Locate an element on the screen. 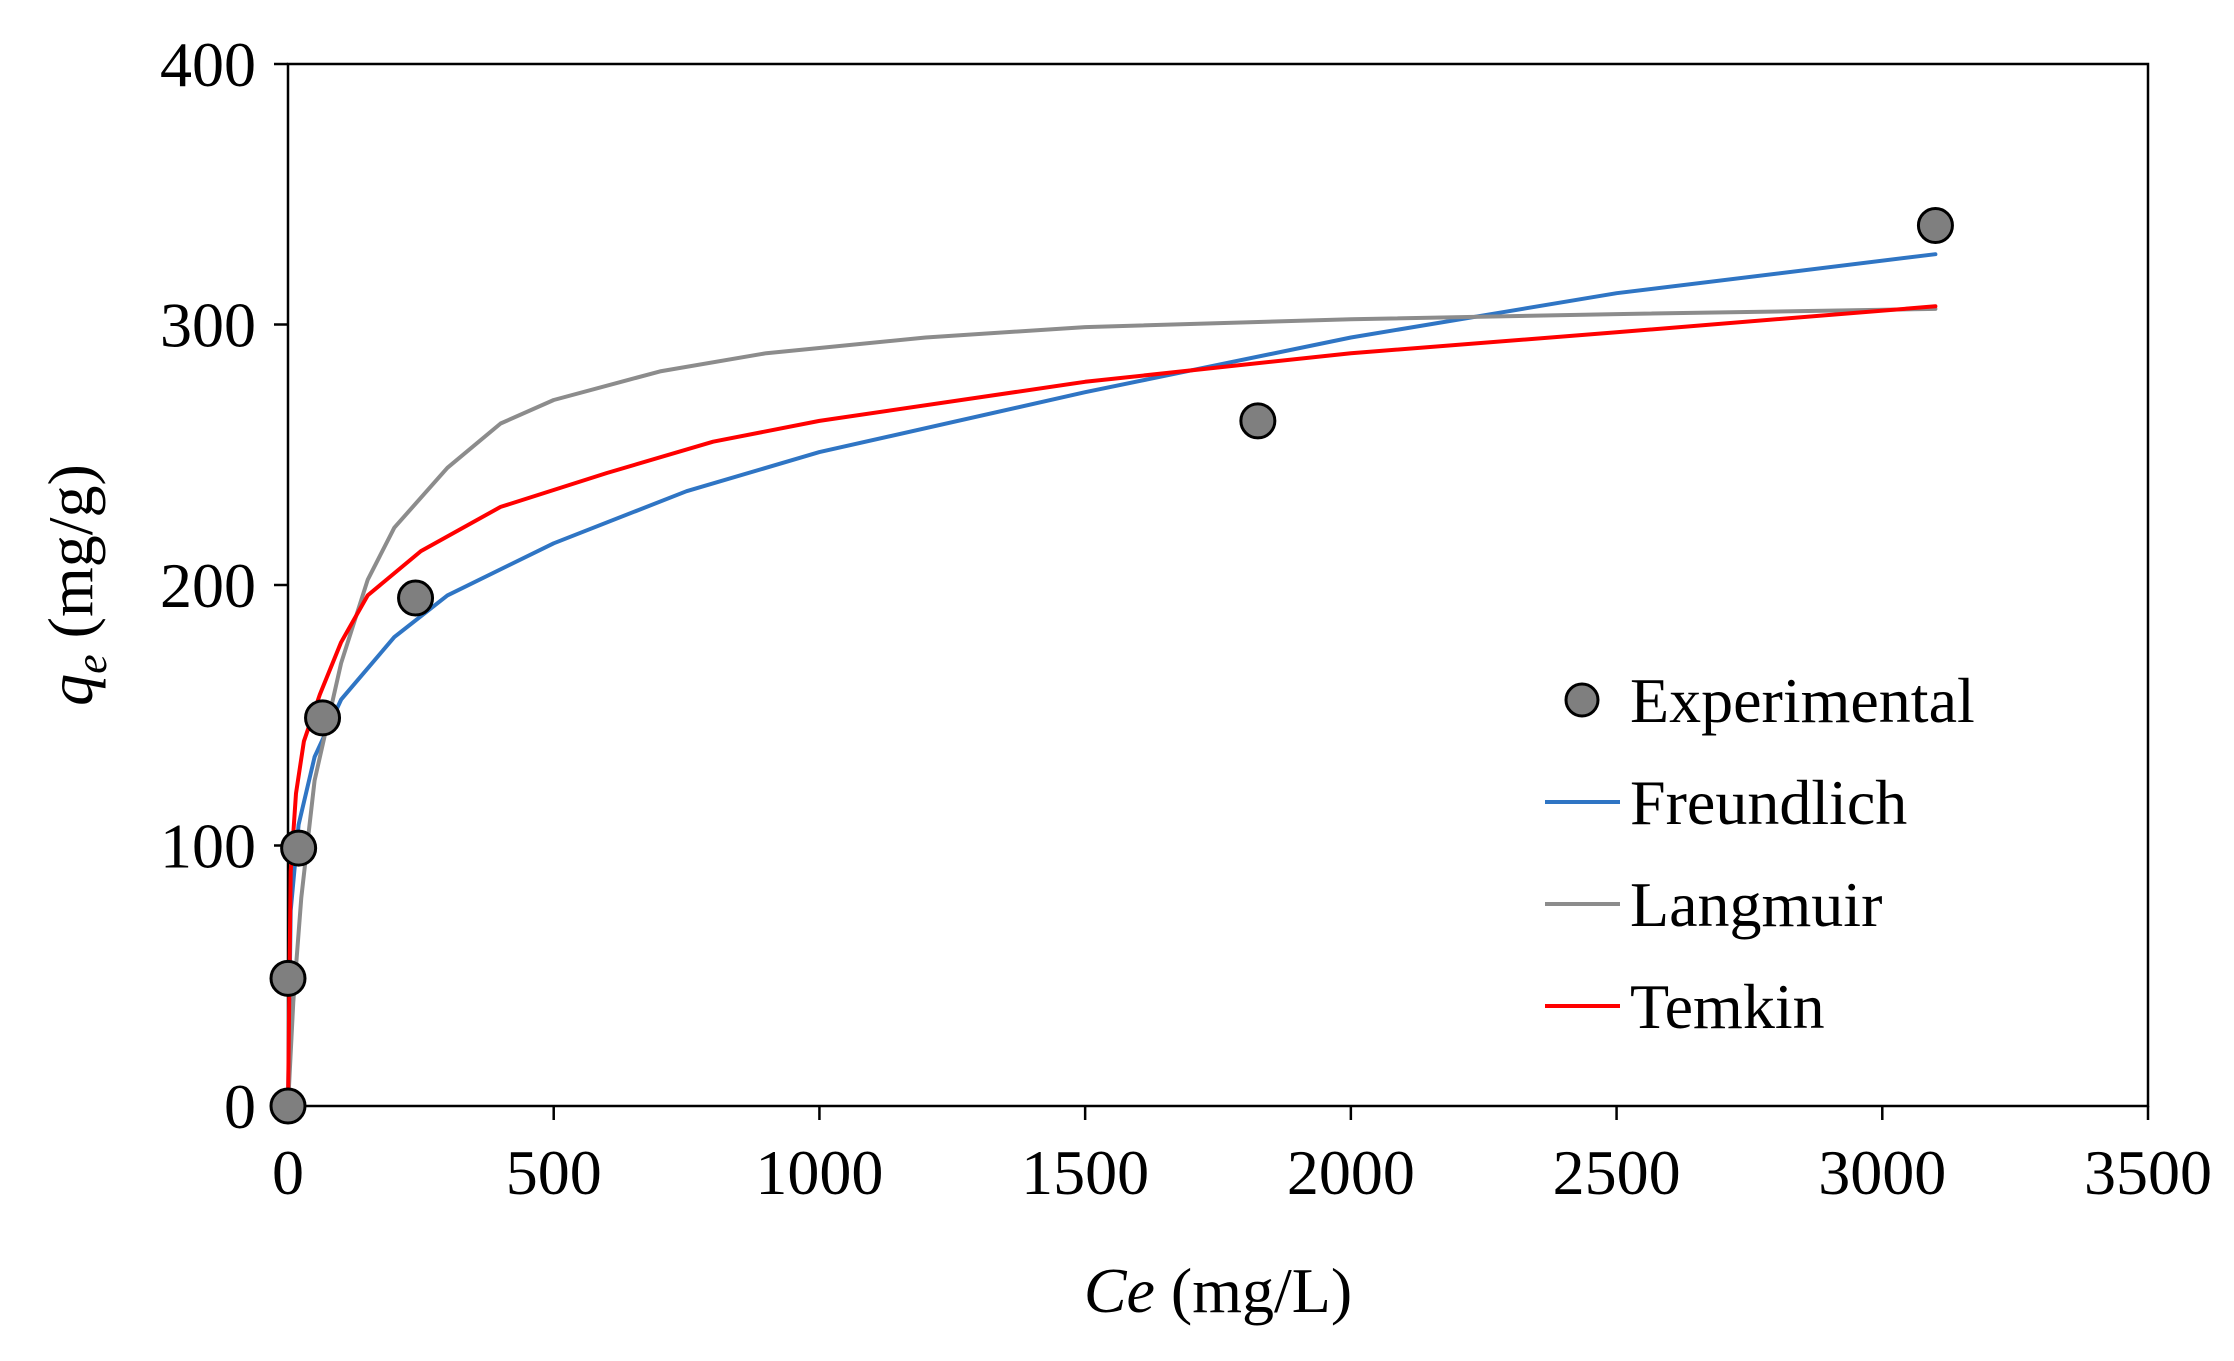  legend-item-experimental: Experimental is located at coordinates (1769, 700).